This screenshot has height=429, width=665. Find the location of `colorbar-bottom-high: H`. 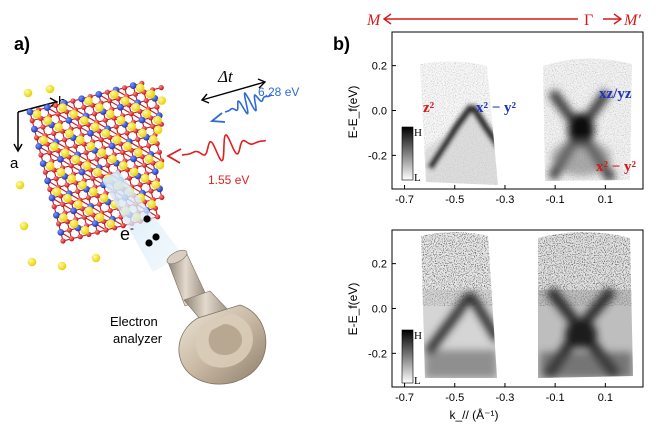

colorbar-bottom-high: H is located at coordinates (418, 336).